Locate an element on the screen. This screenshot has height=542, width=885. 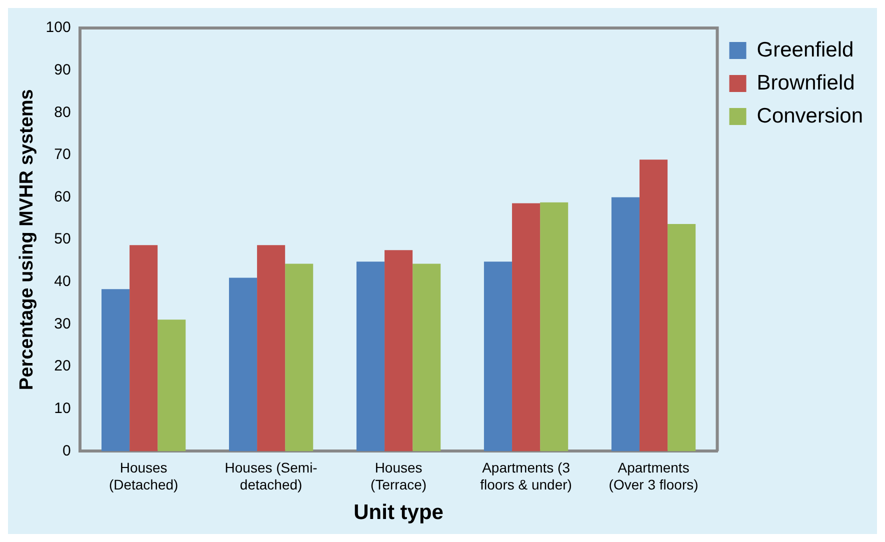
y-tick-label: 0 is located at coordinates (66, 451).